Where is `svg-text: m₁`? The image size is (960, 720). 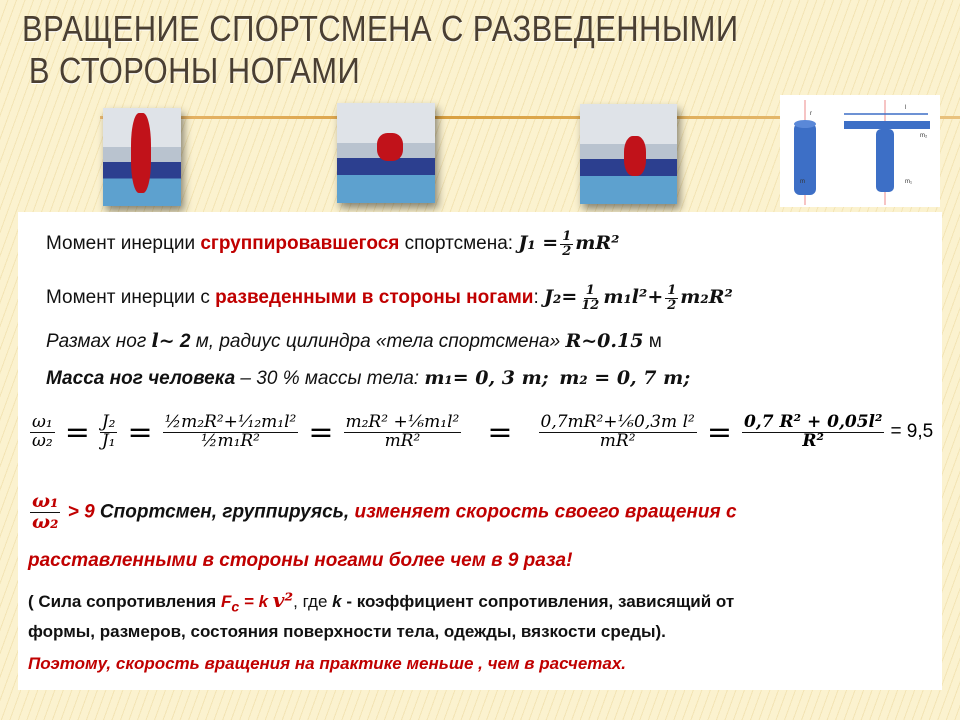
svg-text: m₁ is located at coordinates (908, 182).